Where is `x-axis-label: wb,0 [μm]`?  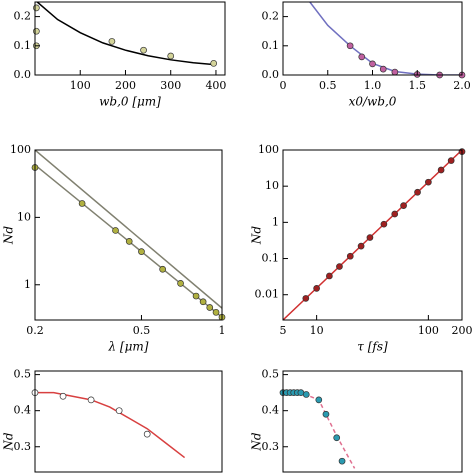 x-axis-label: wb,0 [μm] is located at coordinates (130, 102).